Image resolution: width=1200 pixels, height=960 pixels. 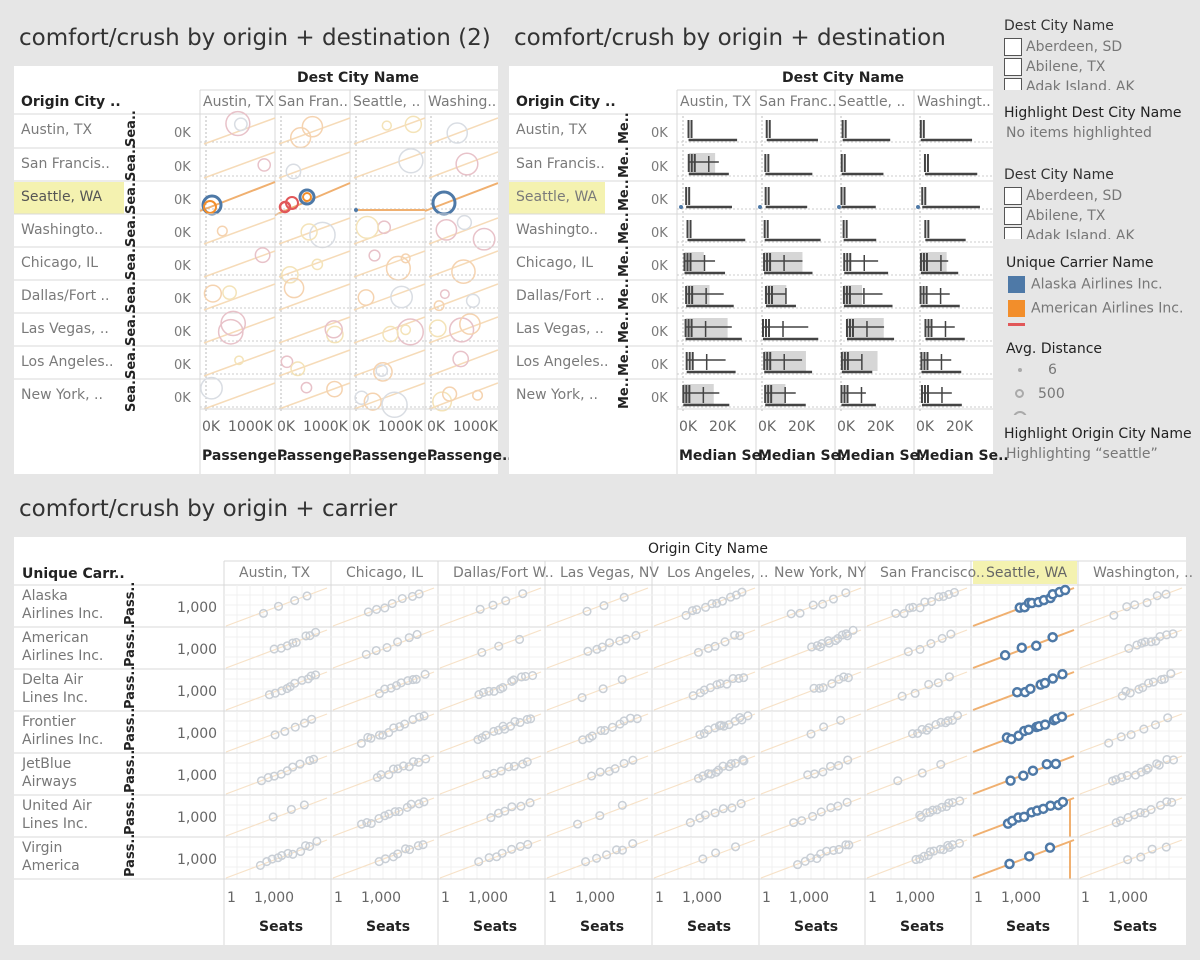 I want to click on dest-col-header: Washingt.., so click(x=954, y=102).